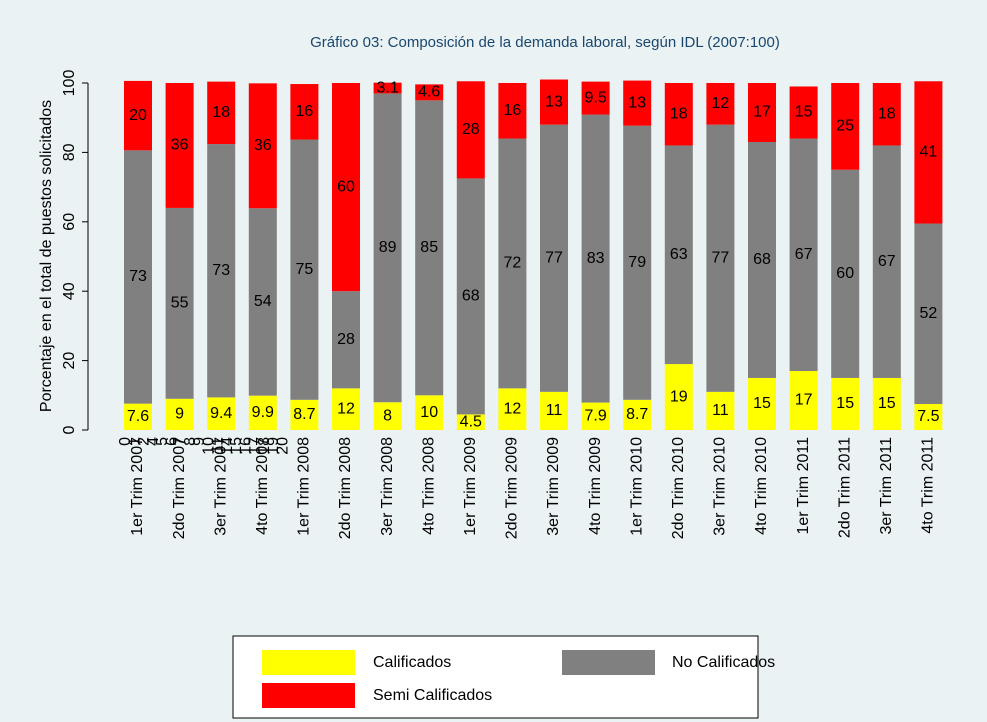 The width and height of the screenshot is (987, 722). I want to click on x-tick-label: 4to Trim 2011, so click(928, 485).